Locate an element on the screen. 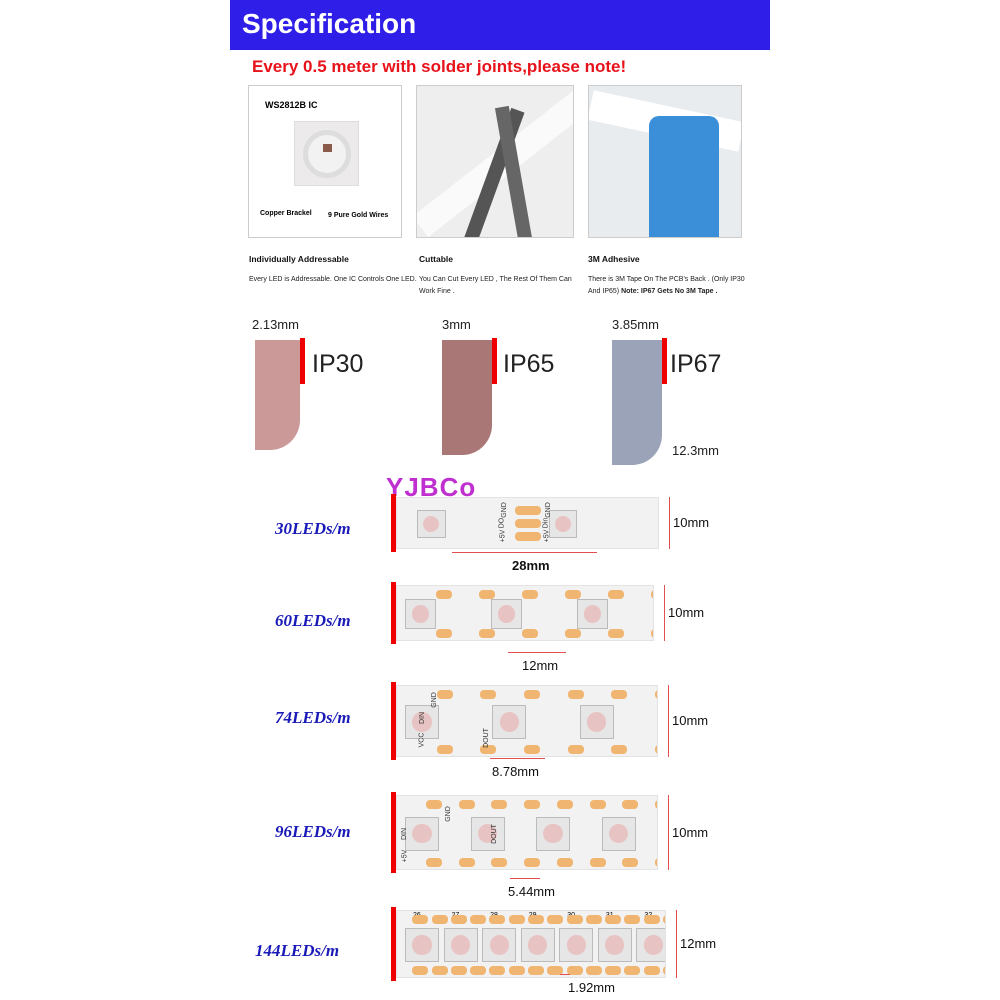 The width and height of the screenshot is (1000, 1000). led-strip is located at coordinates (525, 613).